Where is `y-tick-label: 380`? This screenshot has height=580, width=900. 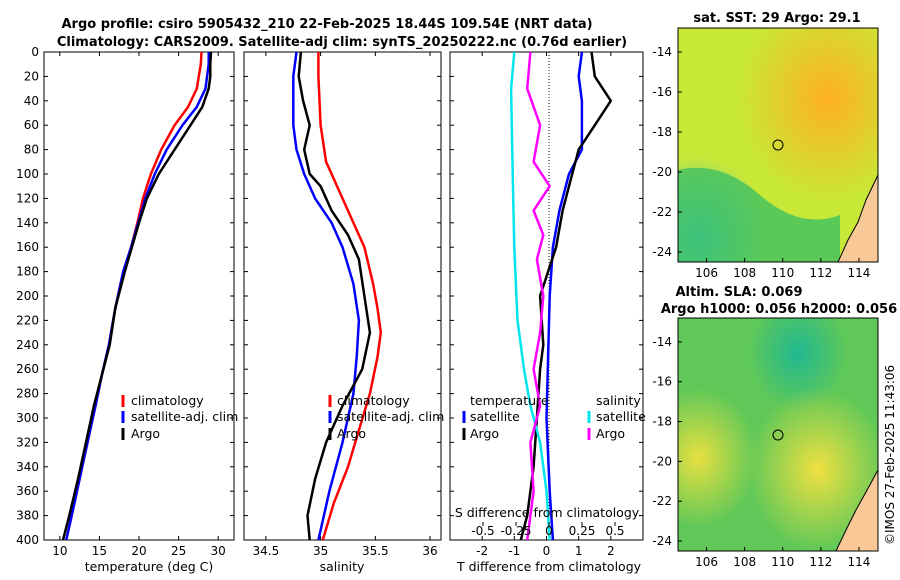 y-tick-label: 380 is located at coordinates (27, 516).